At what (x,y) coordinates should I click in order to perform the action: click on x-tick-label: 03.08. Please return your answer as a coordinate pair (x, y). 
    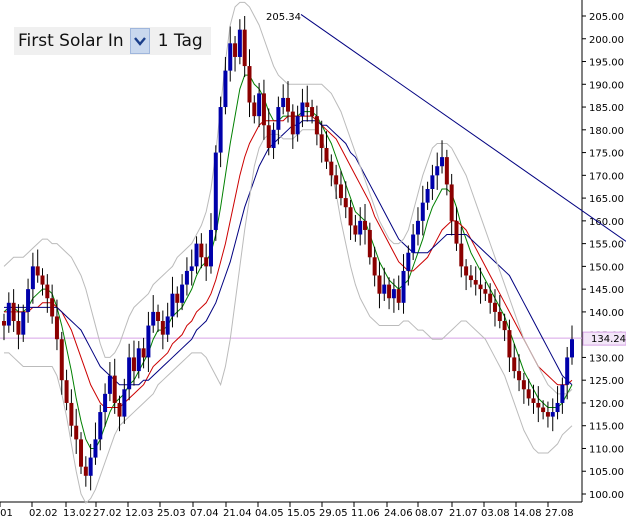
    Looking at the image, I should click on (495, 513).